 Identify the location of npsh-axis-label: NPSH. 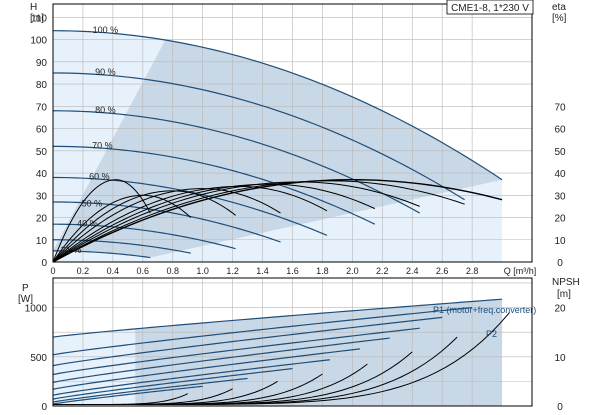
(566, 282).